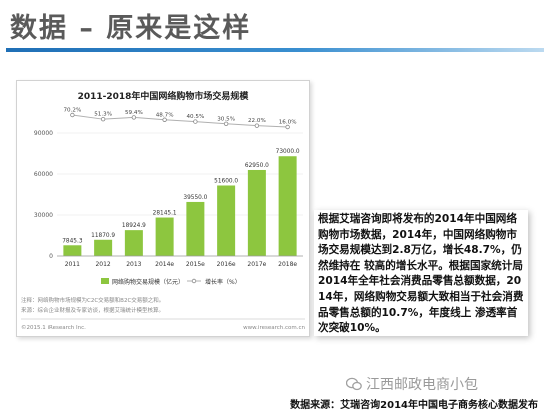 This screenshot has height=412, width=550. I want to click on growth-rate-label: 16.0%, so click(288, 123).